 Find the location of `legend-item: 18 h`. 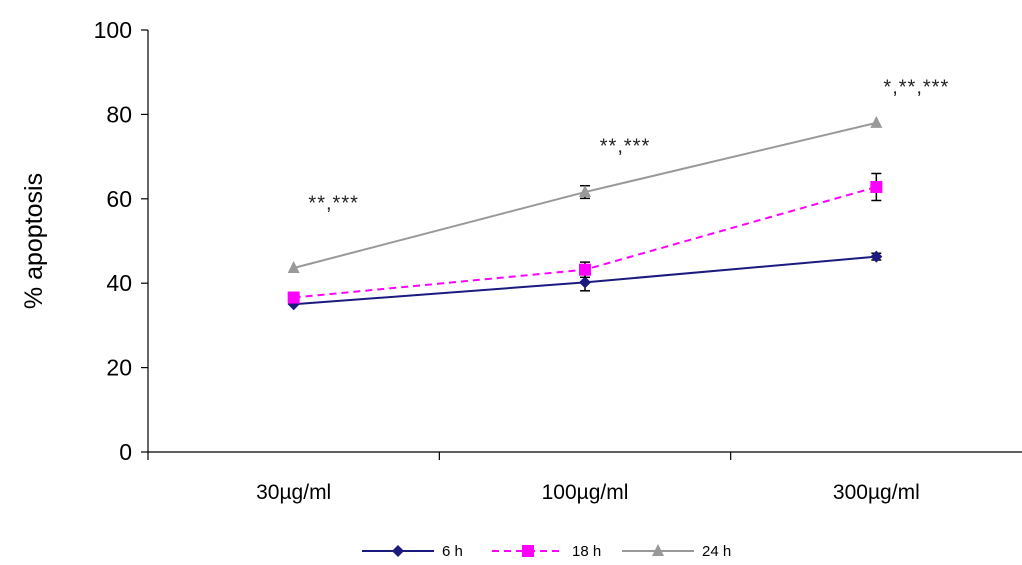

legend-item: 18 h is located at coordinates (546, 551).